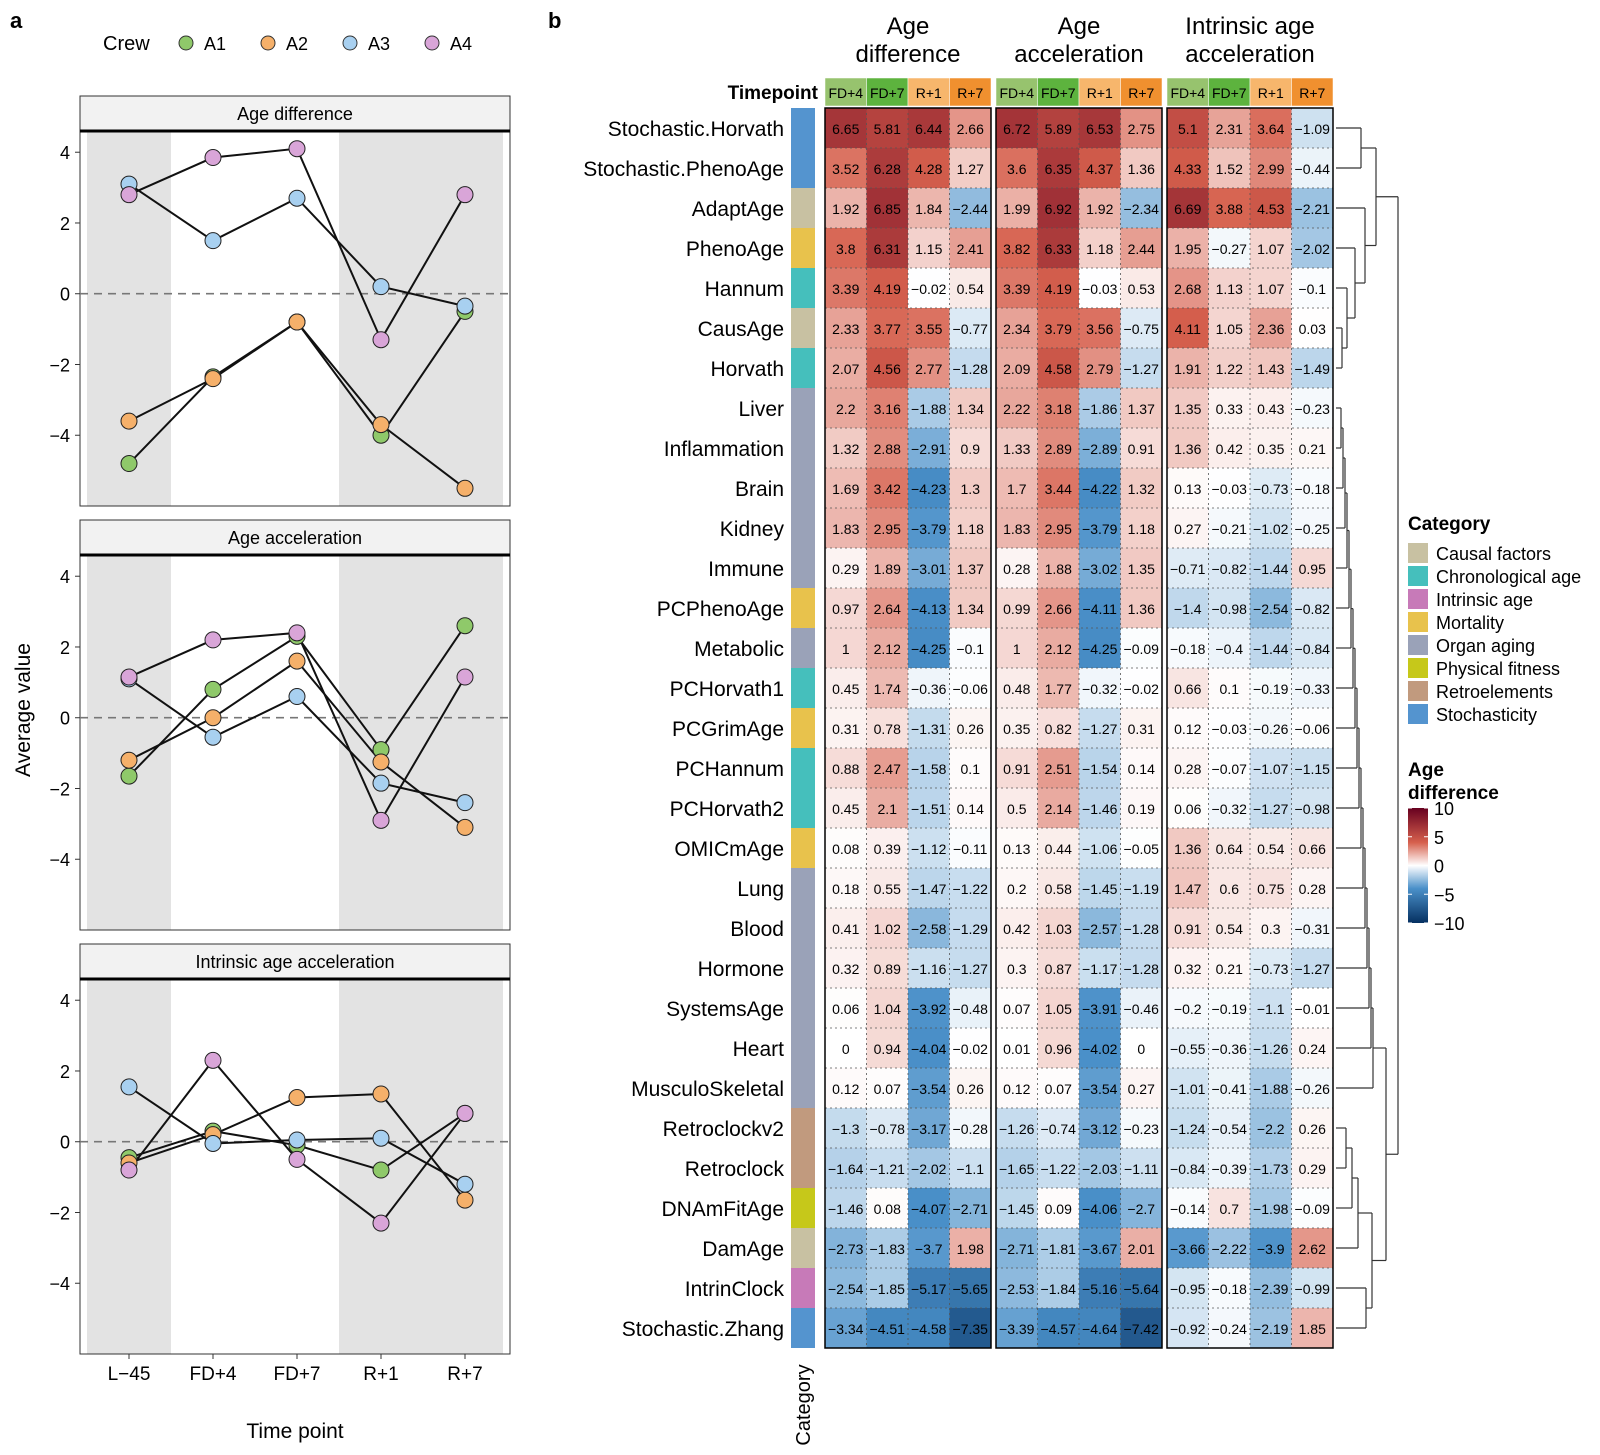 This screenshot has width=1600, height=1455. What do you see at coordinates (1188, 1049) in the screenshot?
I see `heatmap-cell-value: −0.55` at bounding box center [1188, 1049].